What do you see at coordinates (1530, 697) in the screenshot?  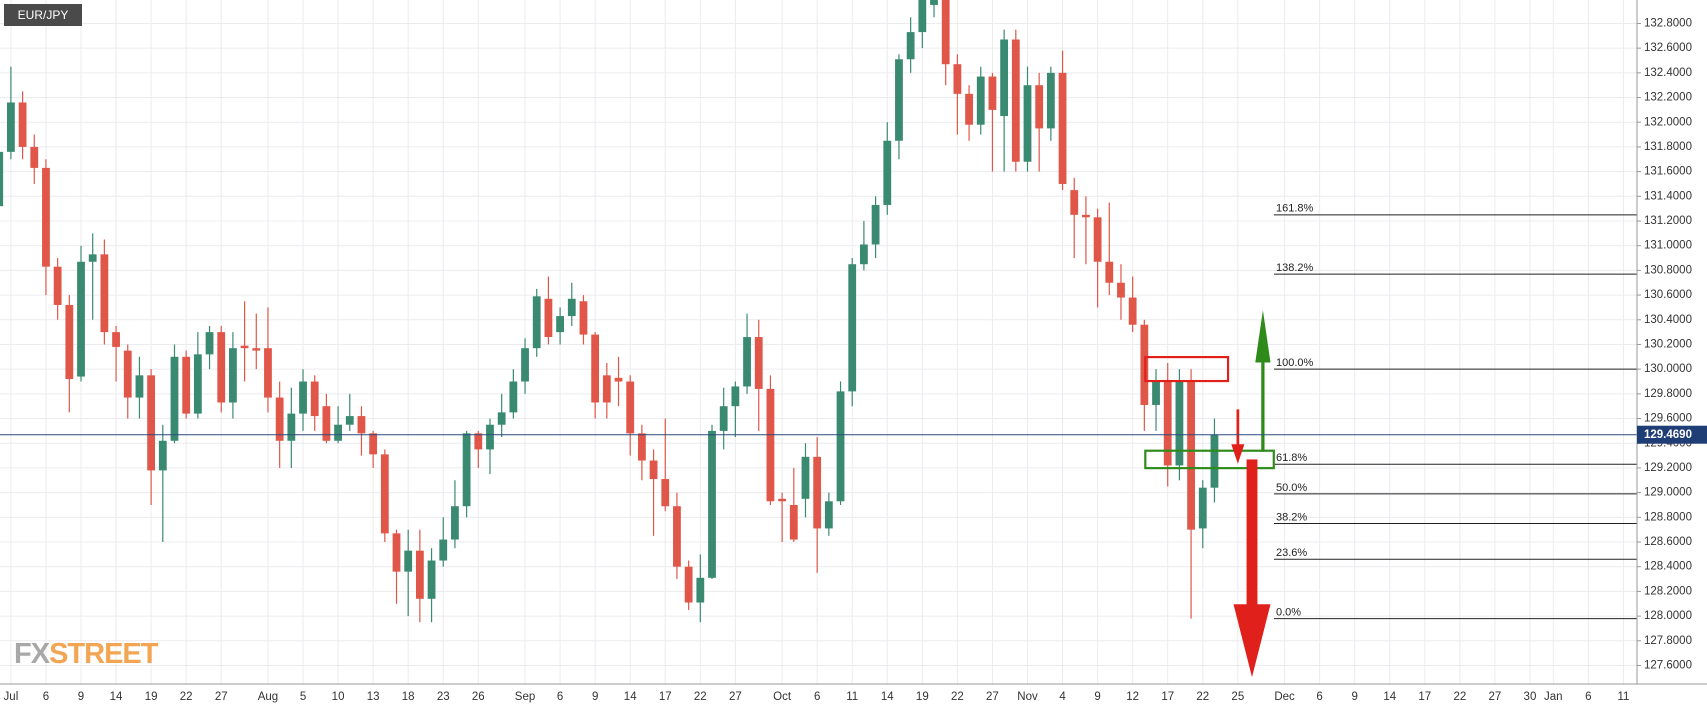 I see `x-tick-label: 30` at bounding box center [1530, 697].